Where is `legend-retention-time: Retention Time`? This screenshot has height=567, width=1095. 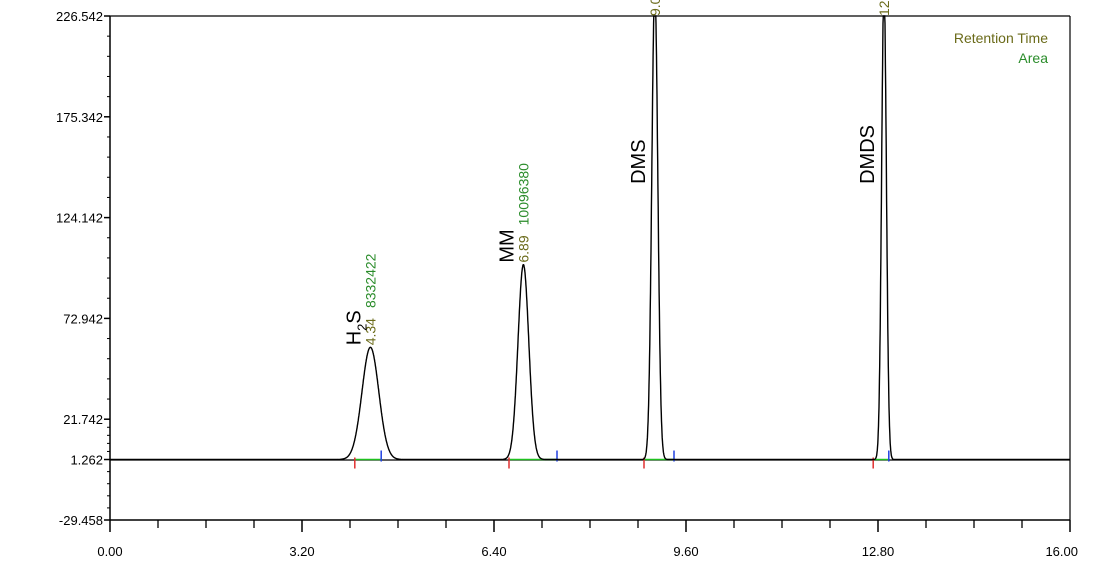
legend-retention-time: Retention Time is located at coordinates (1001, 38).